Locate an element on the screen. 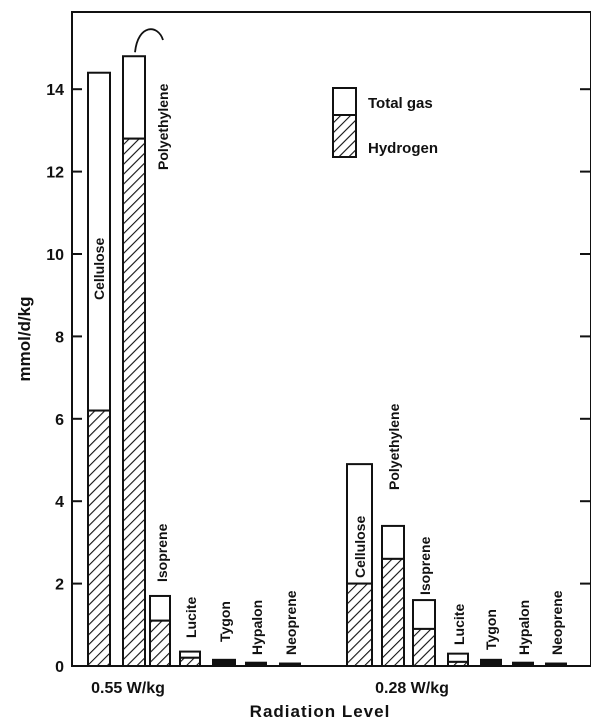  bar-label-neoprene-028: Neoprene is located at coordinates (557, 622).